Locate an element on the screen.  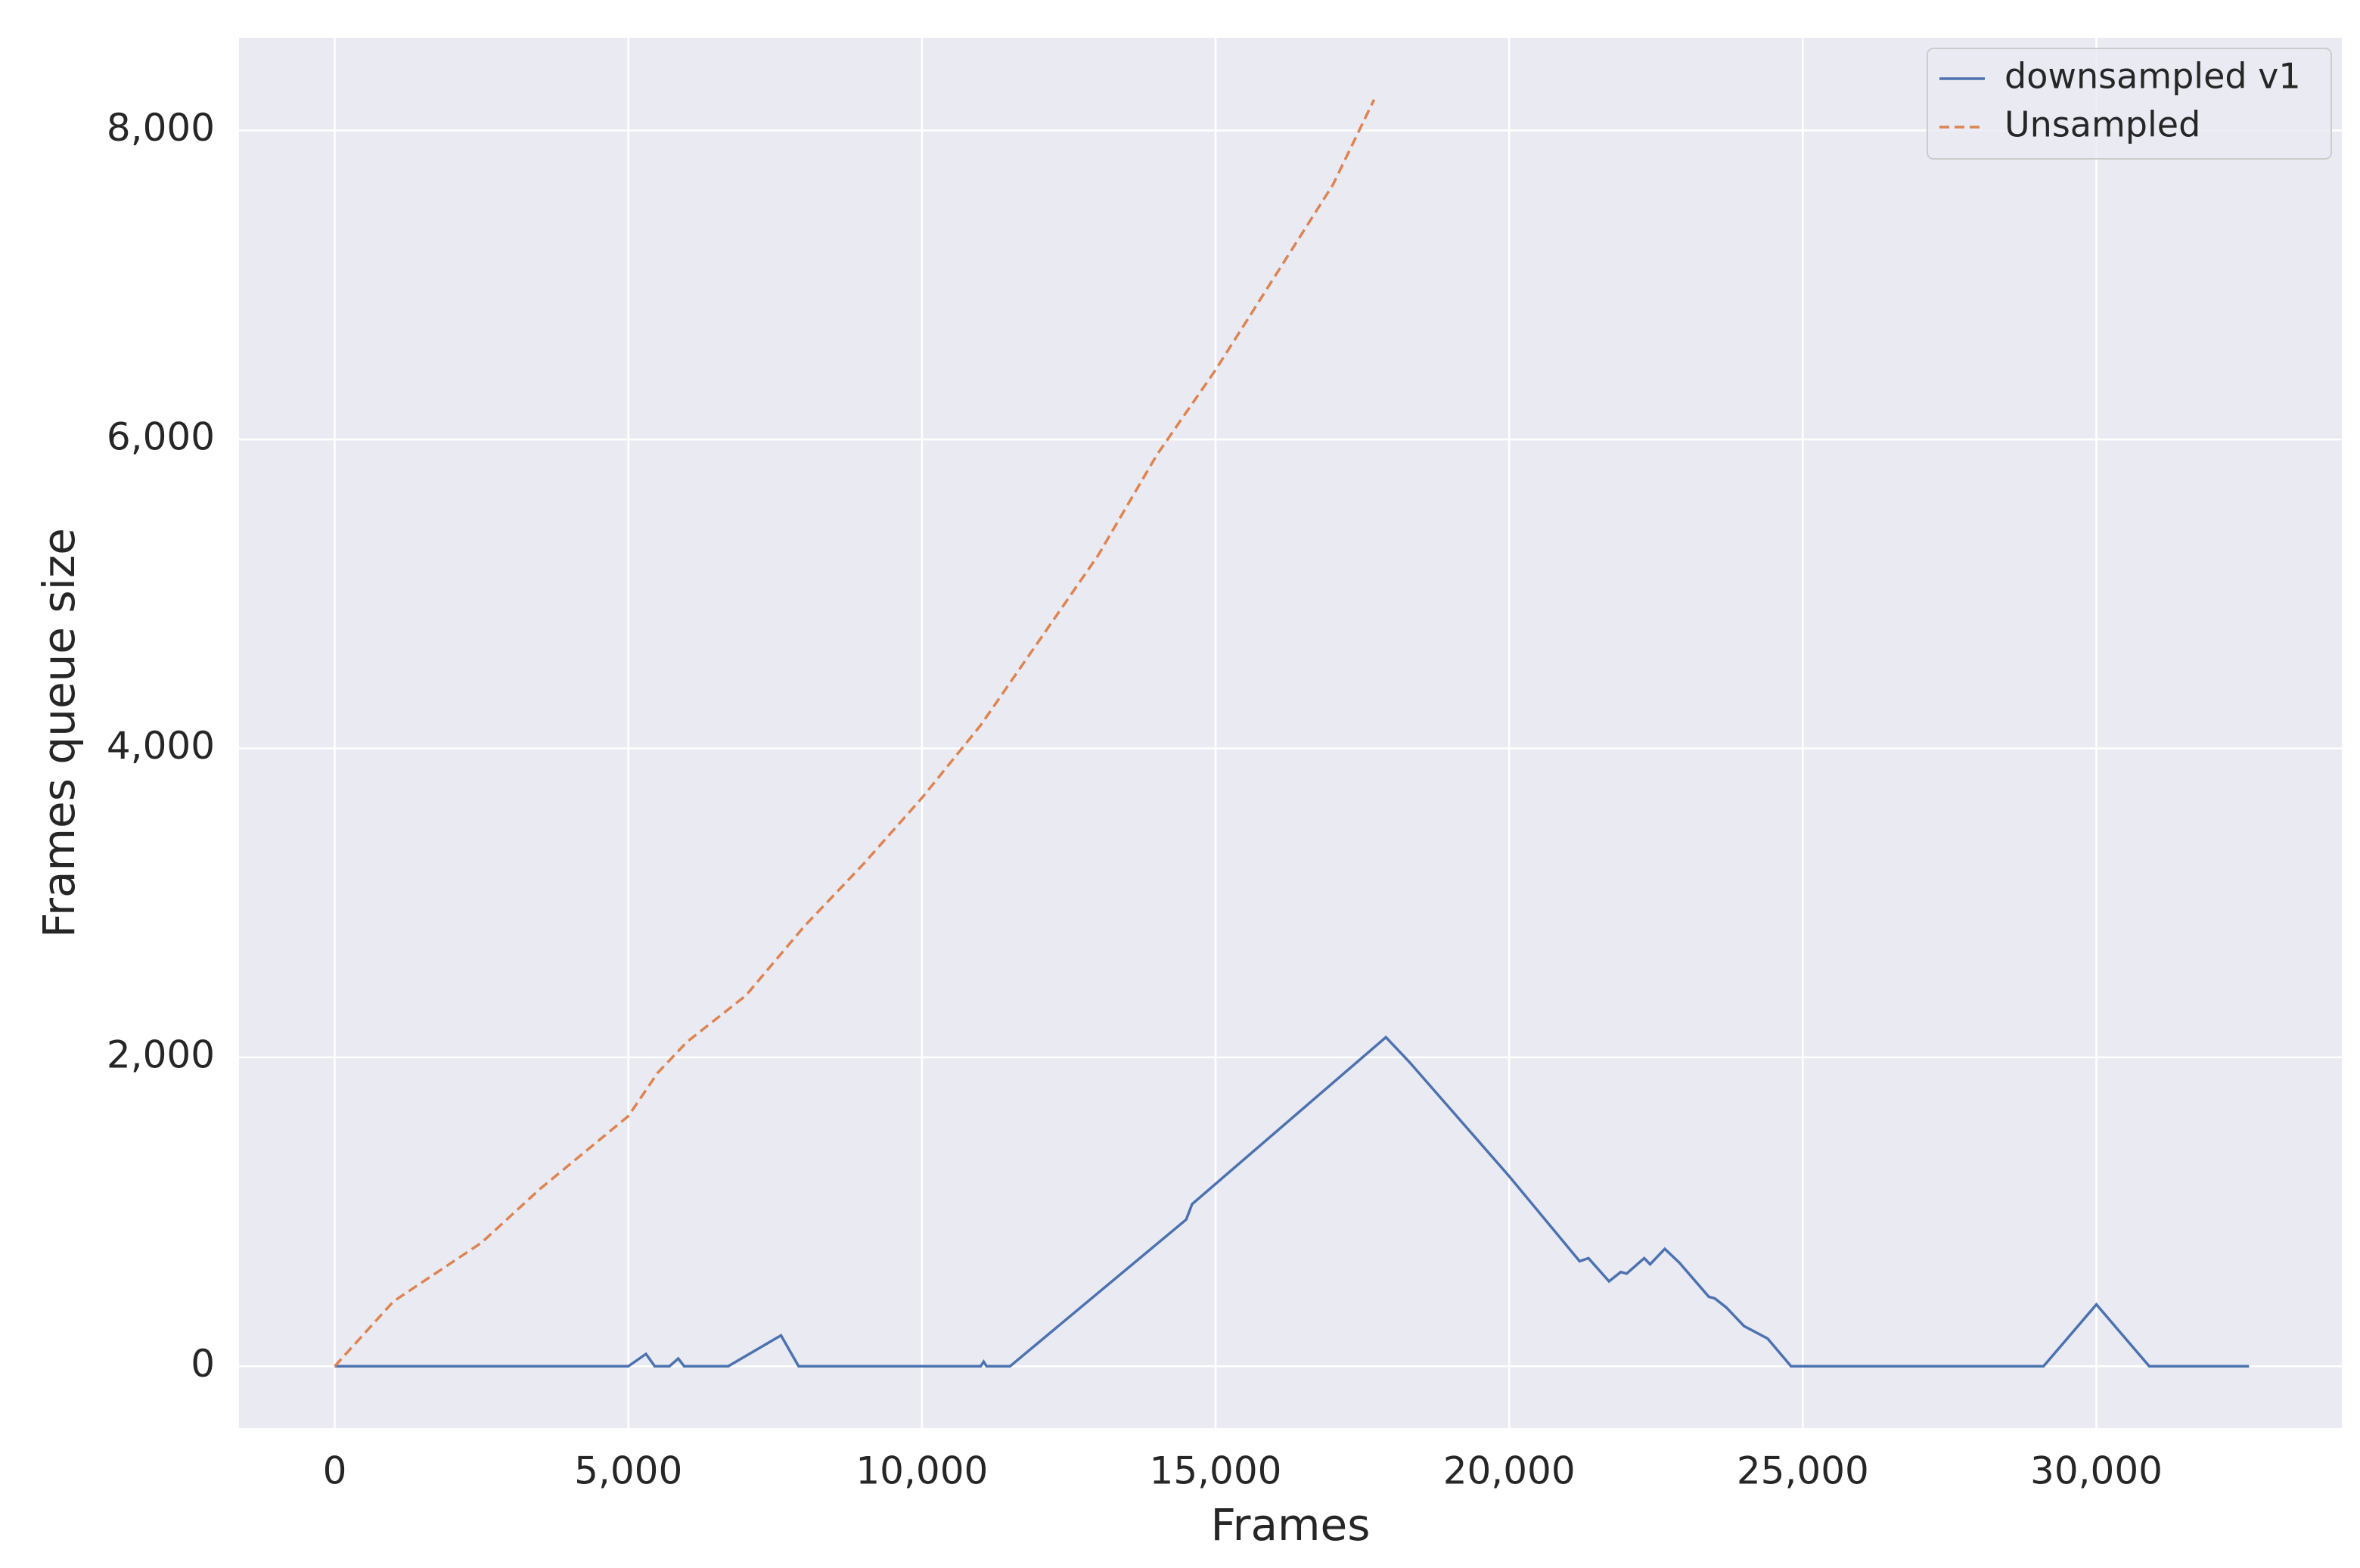
x-tick-label: 10,000 is located at coordinates (922, 1471).